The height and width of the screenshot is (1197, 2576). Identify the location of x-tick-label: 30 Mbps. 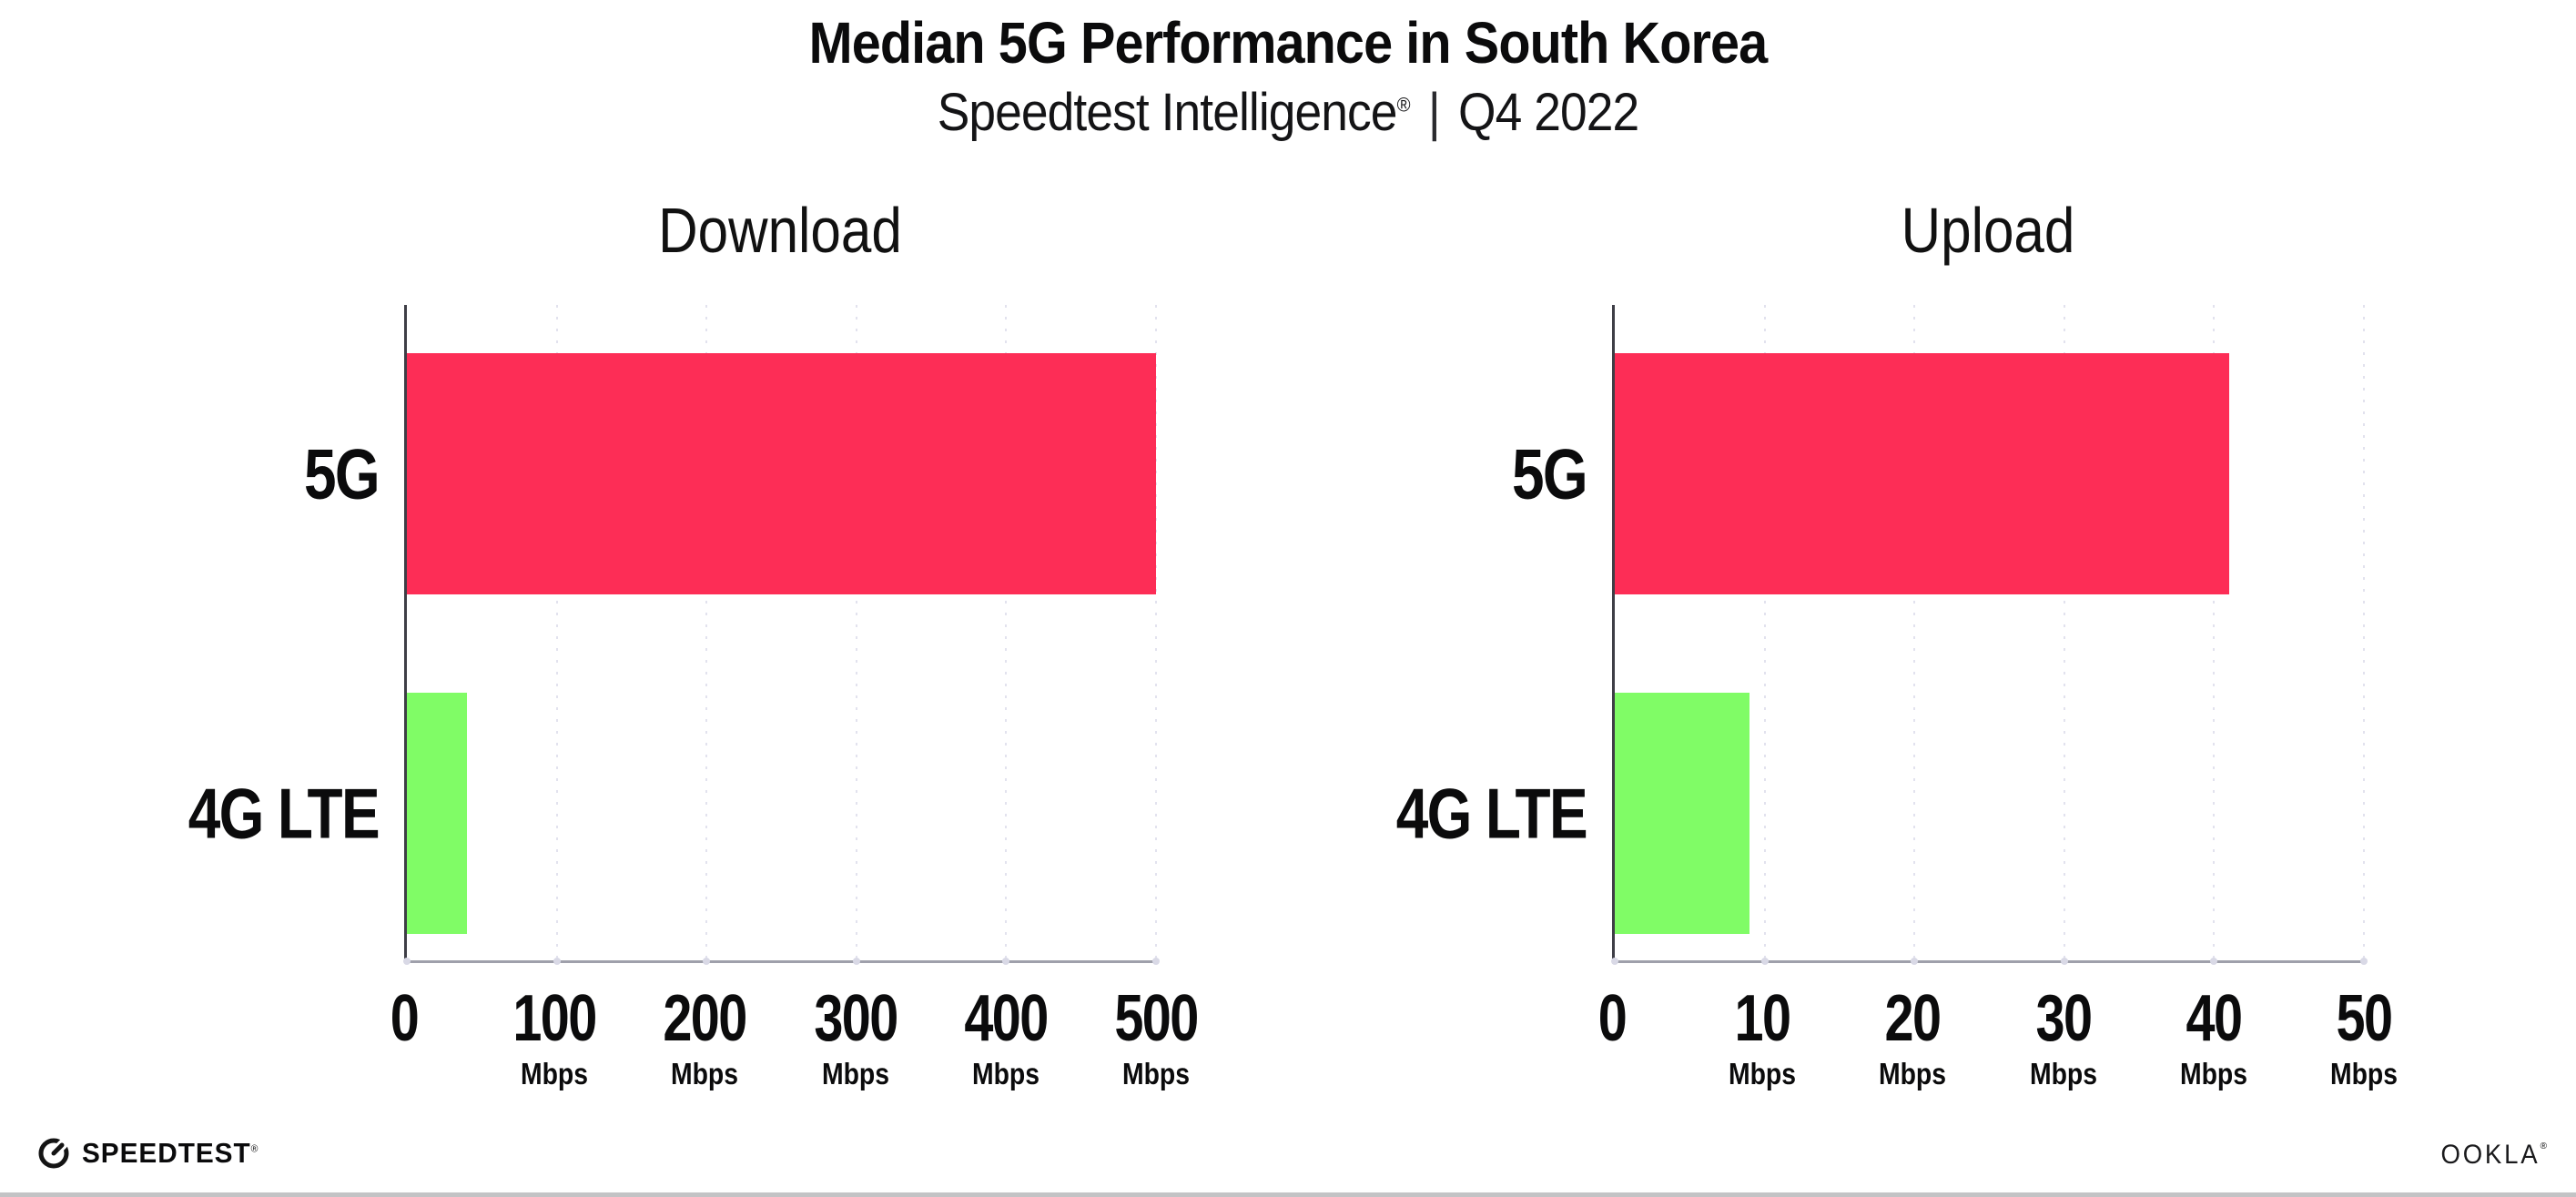
(2063, 1037).